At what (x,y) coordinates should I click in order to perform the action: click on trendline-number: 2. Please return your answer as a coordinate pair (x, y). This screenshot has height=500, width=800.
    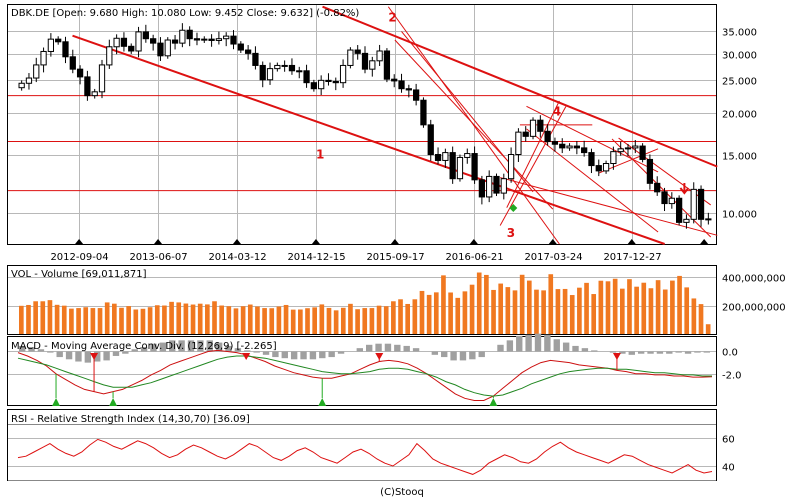
    Looking at the image, I should click on (392, 17).